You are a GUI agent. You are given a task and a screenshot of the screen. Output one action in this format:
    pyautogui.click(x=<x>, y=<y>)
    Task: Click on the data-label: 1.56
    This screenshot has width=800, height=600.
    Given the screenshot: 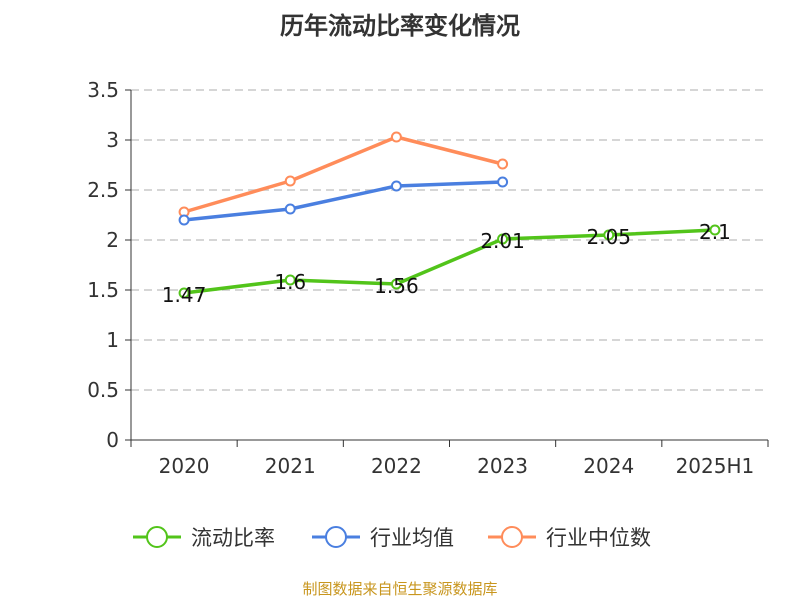 What is the action you would take?
    pyautogui.click(x=396, y=286)
    